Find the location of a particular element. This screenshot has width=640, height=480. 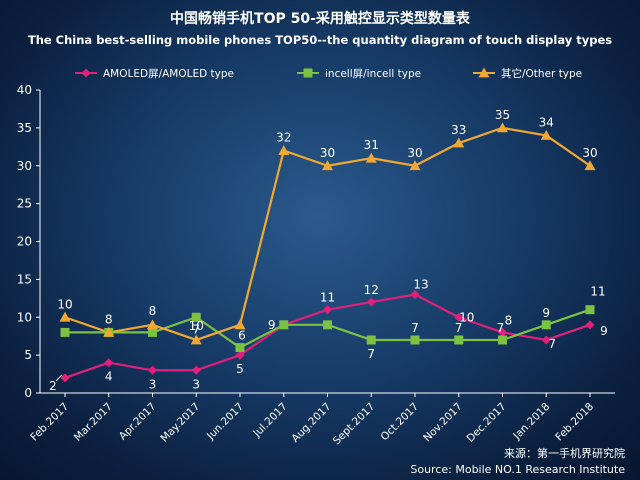

y-tick-label: 10 is located at coordinates (24, 317).